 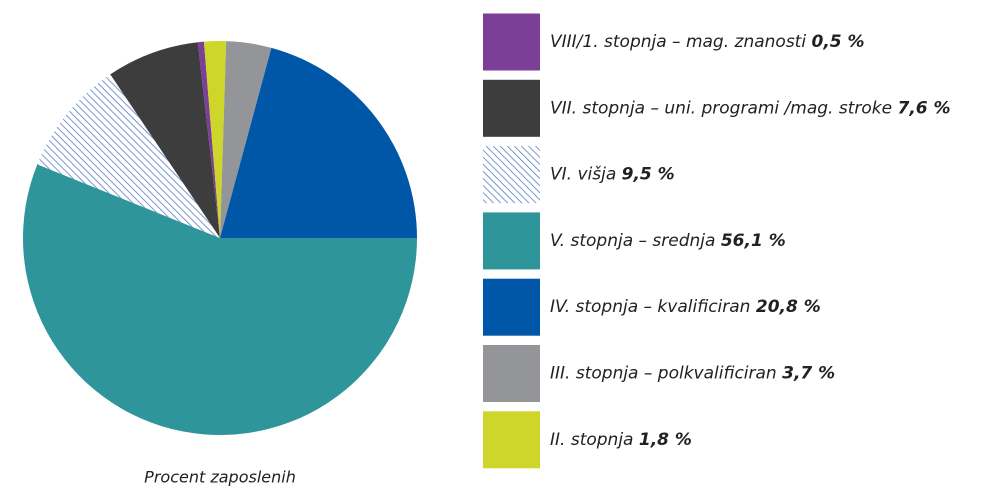 I want to click on legend-value: 20,8 %, so click(x=788, y=307).